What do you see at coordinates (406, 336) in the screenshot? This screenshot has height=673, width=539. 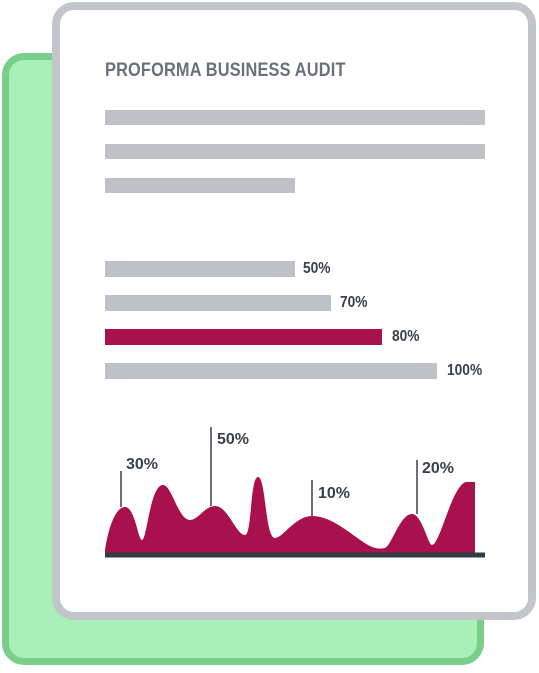 I see `progress-bar-label: 80%` at bounding box center [406, 336].